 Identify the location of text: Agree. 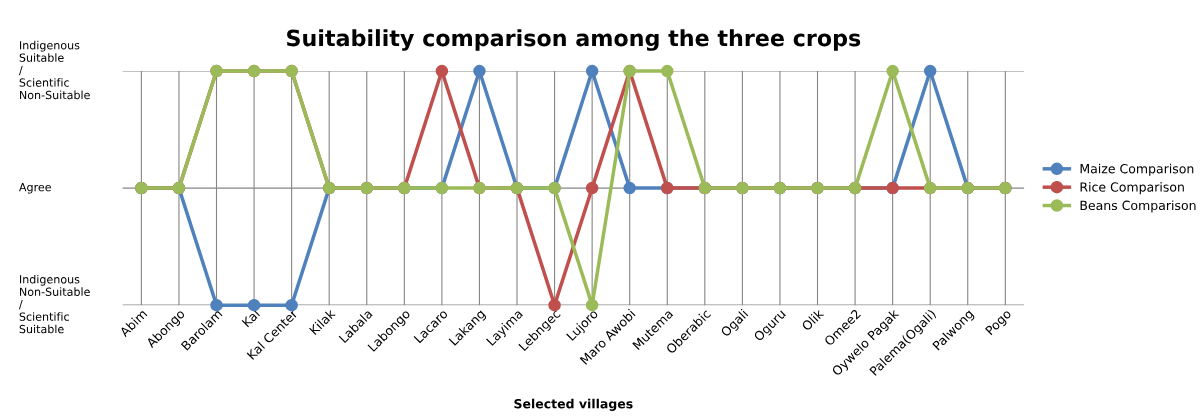
(35, 188).